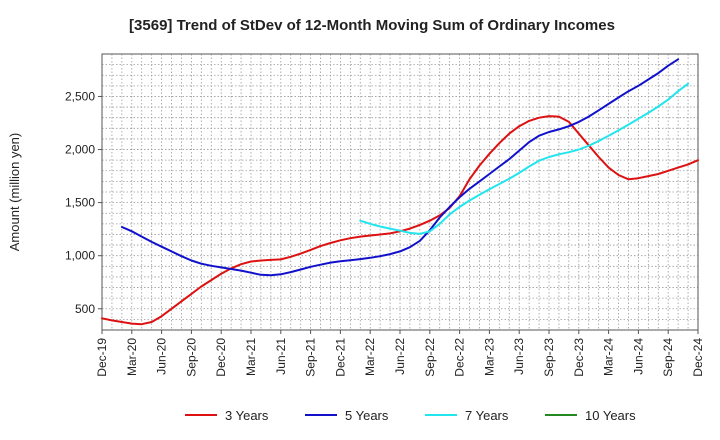 The height and width of the screenshot is (440, 720). What do you see at coordinates (610, 415) in the screenshot?
I see `legend-label: 10 Years` at bounding box center [610, 415].